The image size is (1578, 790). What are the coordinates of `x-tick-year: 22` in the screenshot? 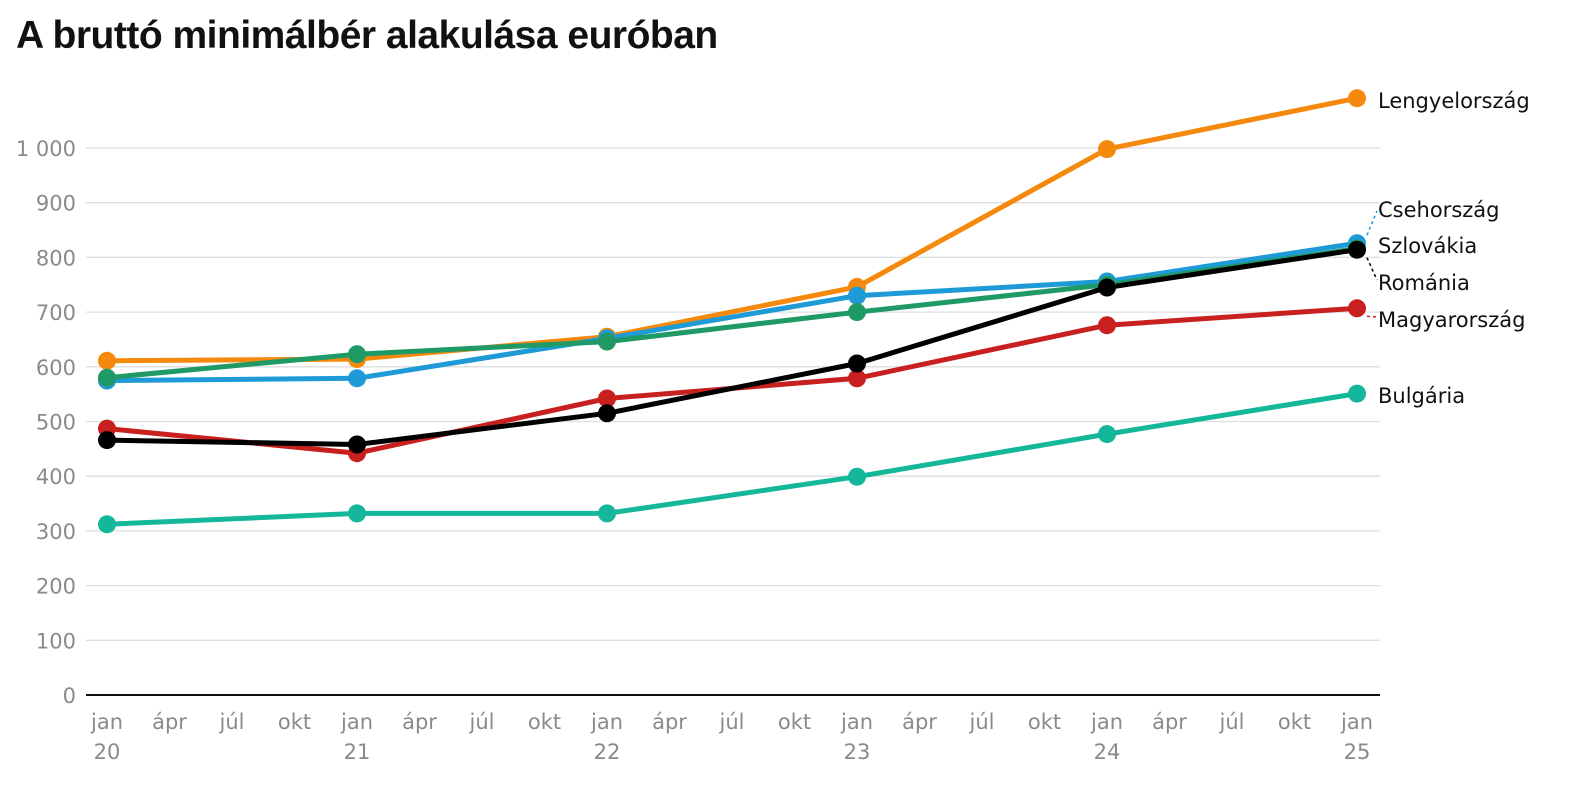 It's located at (607, 752).